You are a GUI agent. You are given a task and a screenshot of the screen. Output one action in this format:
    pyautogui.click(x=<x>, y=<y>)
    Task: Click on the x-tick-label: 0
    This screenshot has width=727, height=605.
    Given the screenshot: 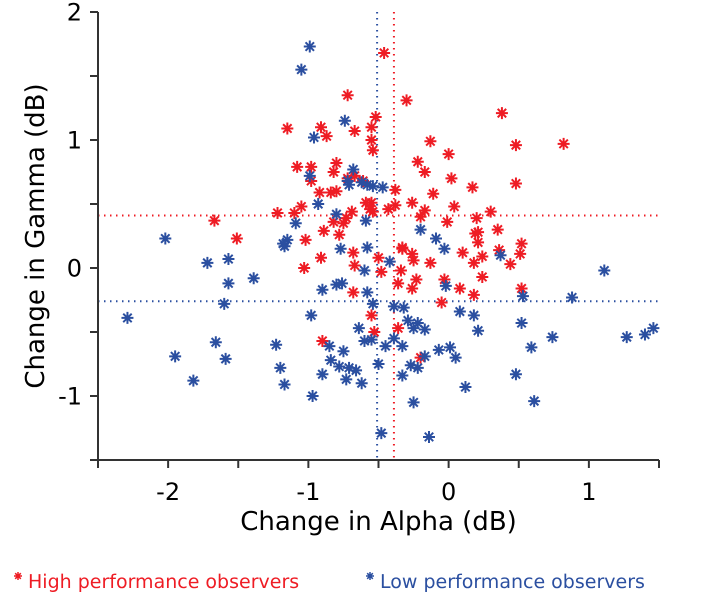 What is the action you would take?
    pyautogui.click(x=448, y=492)
    